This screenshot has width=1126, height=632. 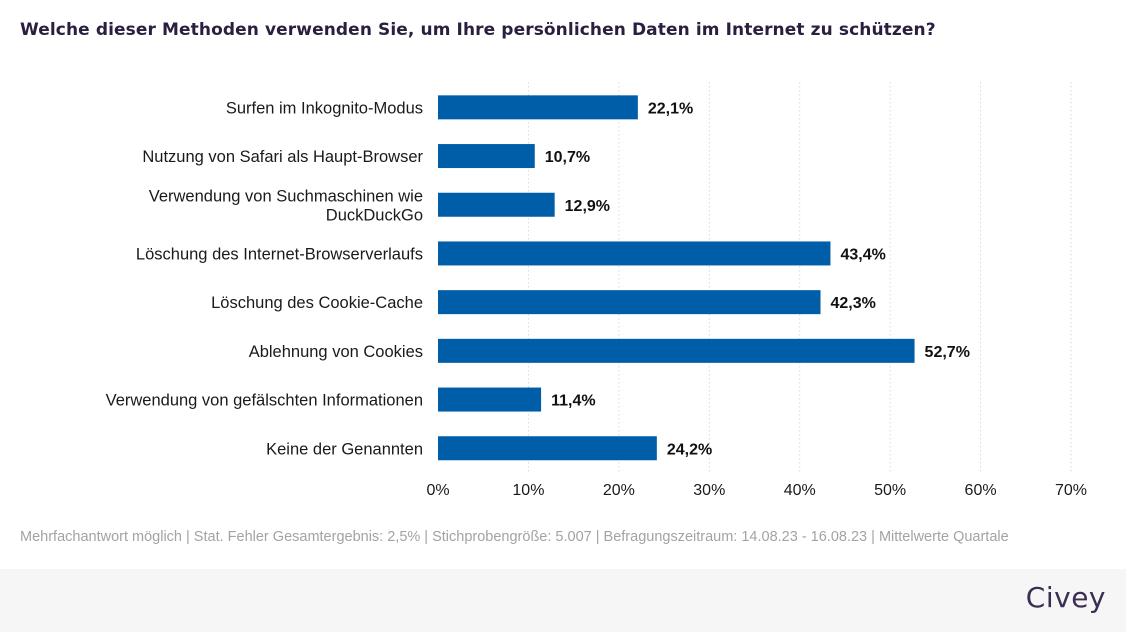 What do you see at coordinates (800, 490) in the screenshot?
I see `x-tick-label: 40%` at bounding box center [800, 490].